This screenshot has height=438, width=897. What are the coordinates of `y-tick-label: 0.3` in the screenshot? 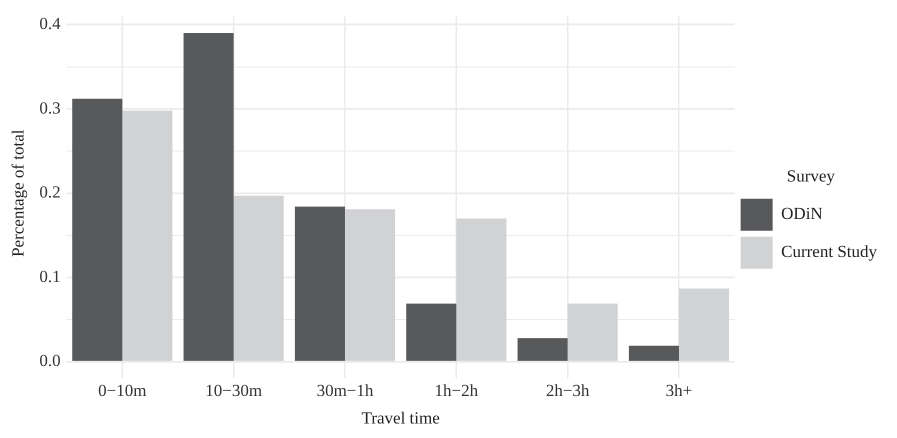 It's located at (50, 108).